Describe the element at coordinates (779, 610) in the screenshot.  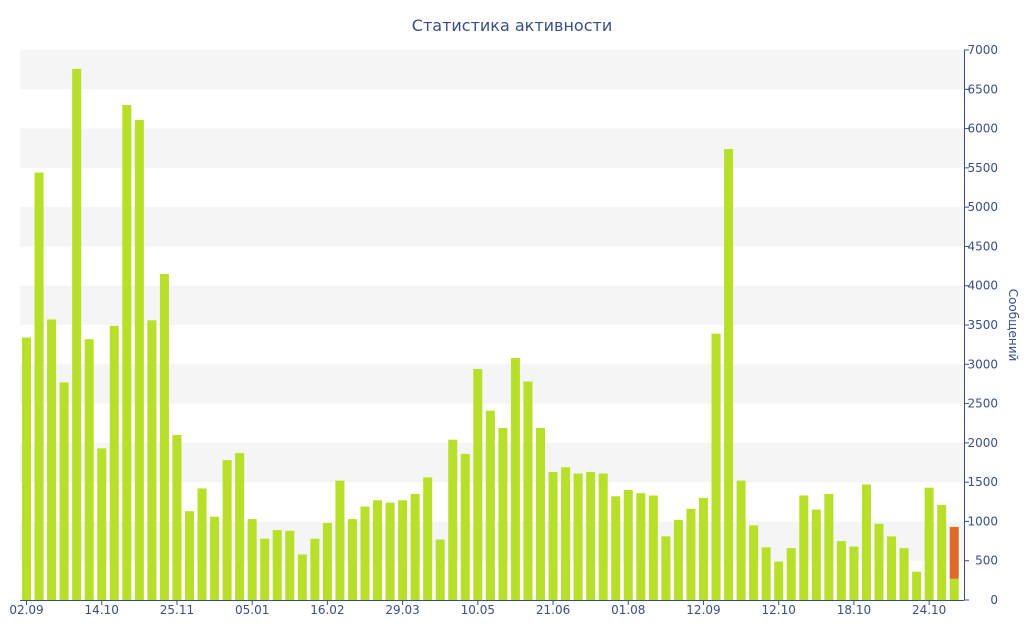
I see `x-tick-label: 12.10` at that location.